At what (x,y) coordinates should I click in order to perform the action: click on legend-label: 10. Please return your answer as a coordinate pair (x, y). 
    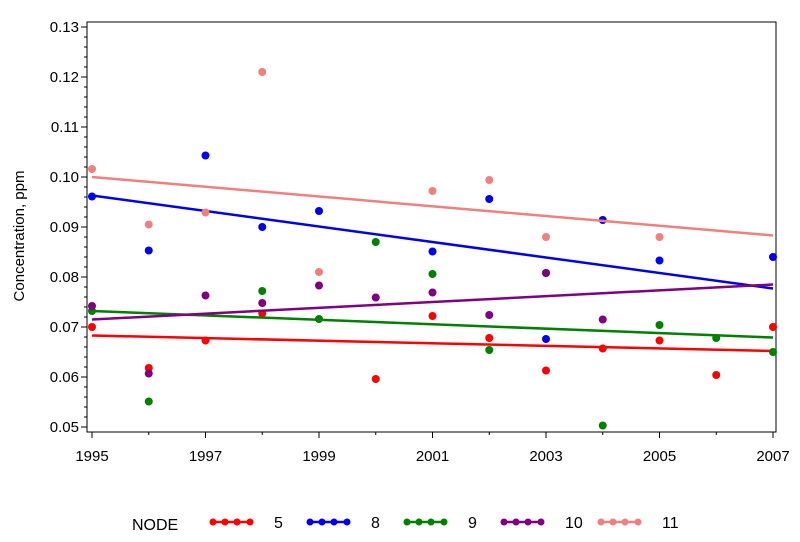
    Looking at the image, I should click on (574, 523).